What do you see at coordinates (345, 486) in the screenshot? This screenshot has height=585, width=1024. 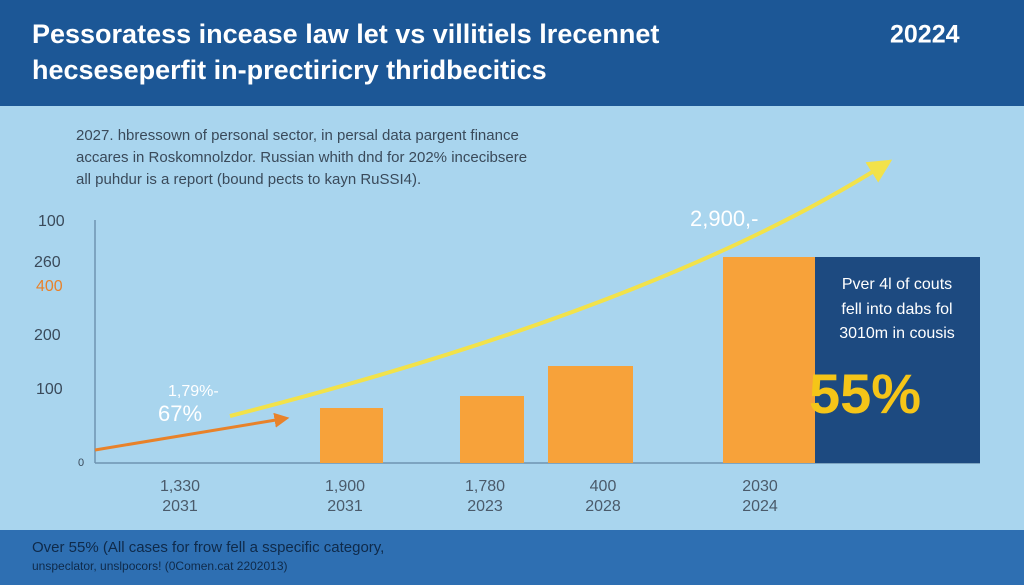 I see `column-top: 1,900` at bounding box center [345, 486].